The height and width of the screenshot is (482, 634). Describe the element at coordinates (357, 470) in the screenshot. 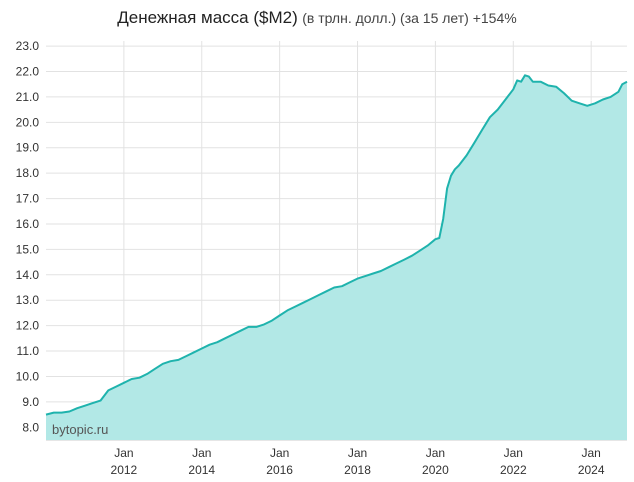

I see `x-tick-year: 2018` at that location.